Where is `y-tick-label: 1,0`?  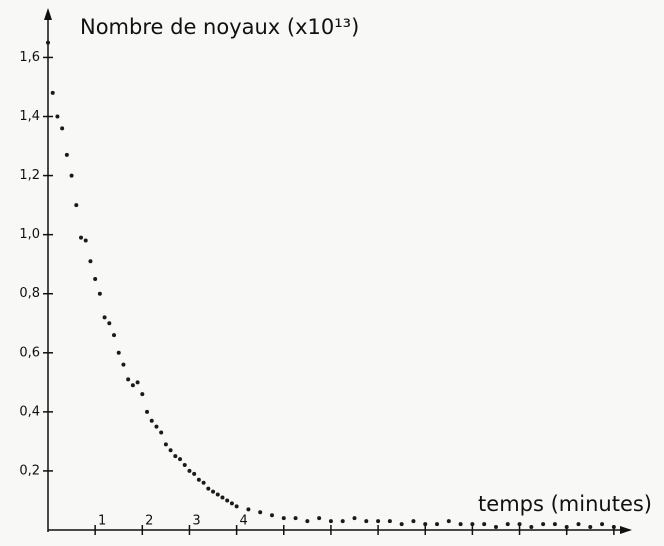
y-tick-label: 1,0 is located at coordinates (29, 234).